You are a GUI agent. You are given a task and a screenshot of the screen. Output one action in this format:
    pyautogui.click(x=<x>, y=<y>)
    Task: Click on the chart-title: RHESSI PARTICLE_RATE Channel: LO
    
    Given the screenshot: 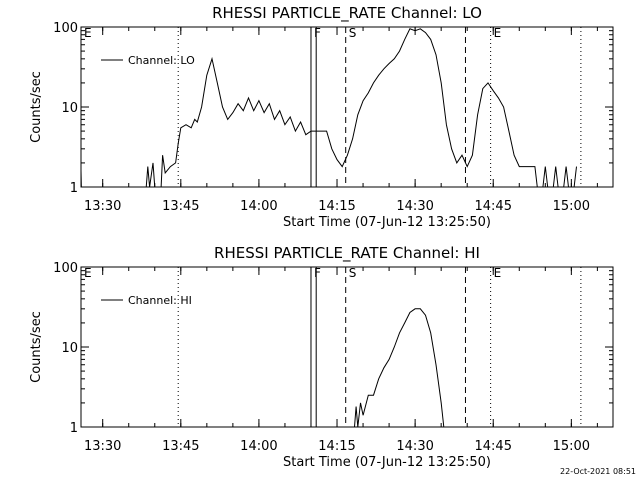 What is the action you would take?
    pyautogui.click(x=347, y=13)
    